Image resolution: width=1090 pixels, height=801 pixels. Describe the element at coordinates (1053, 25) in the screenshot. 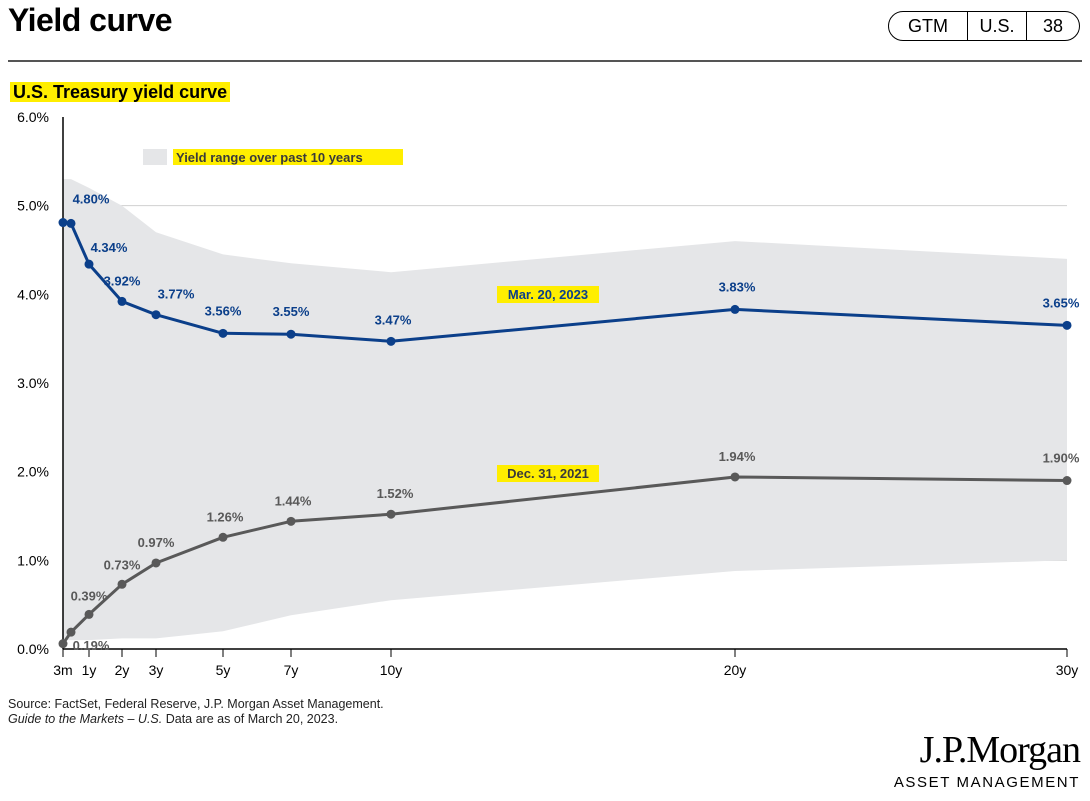

I see `badge-page-number: 38` at that location.